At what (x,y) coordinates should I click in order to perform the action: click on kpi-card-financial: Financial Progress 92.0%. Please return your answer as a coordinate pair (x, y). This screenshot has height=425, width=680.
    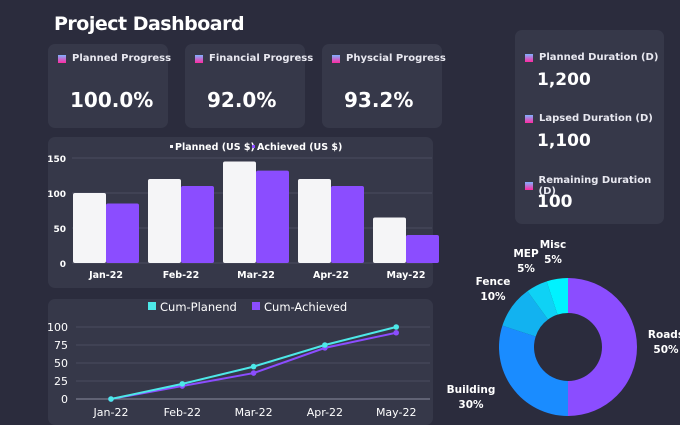
    Looking at the image, I should click on (249, 86).